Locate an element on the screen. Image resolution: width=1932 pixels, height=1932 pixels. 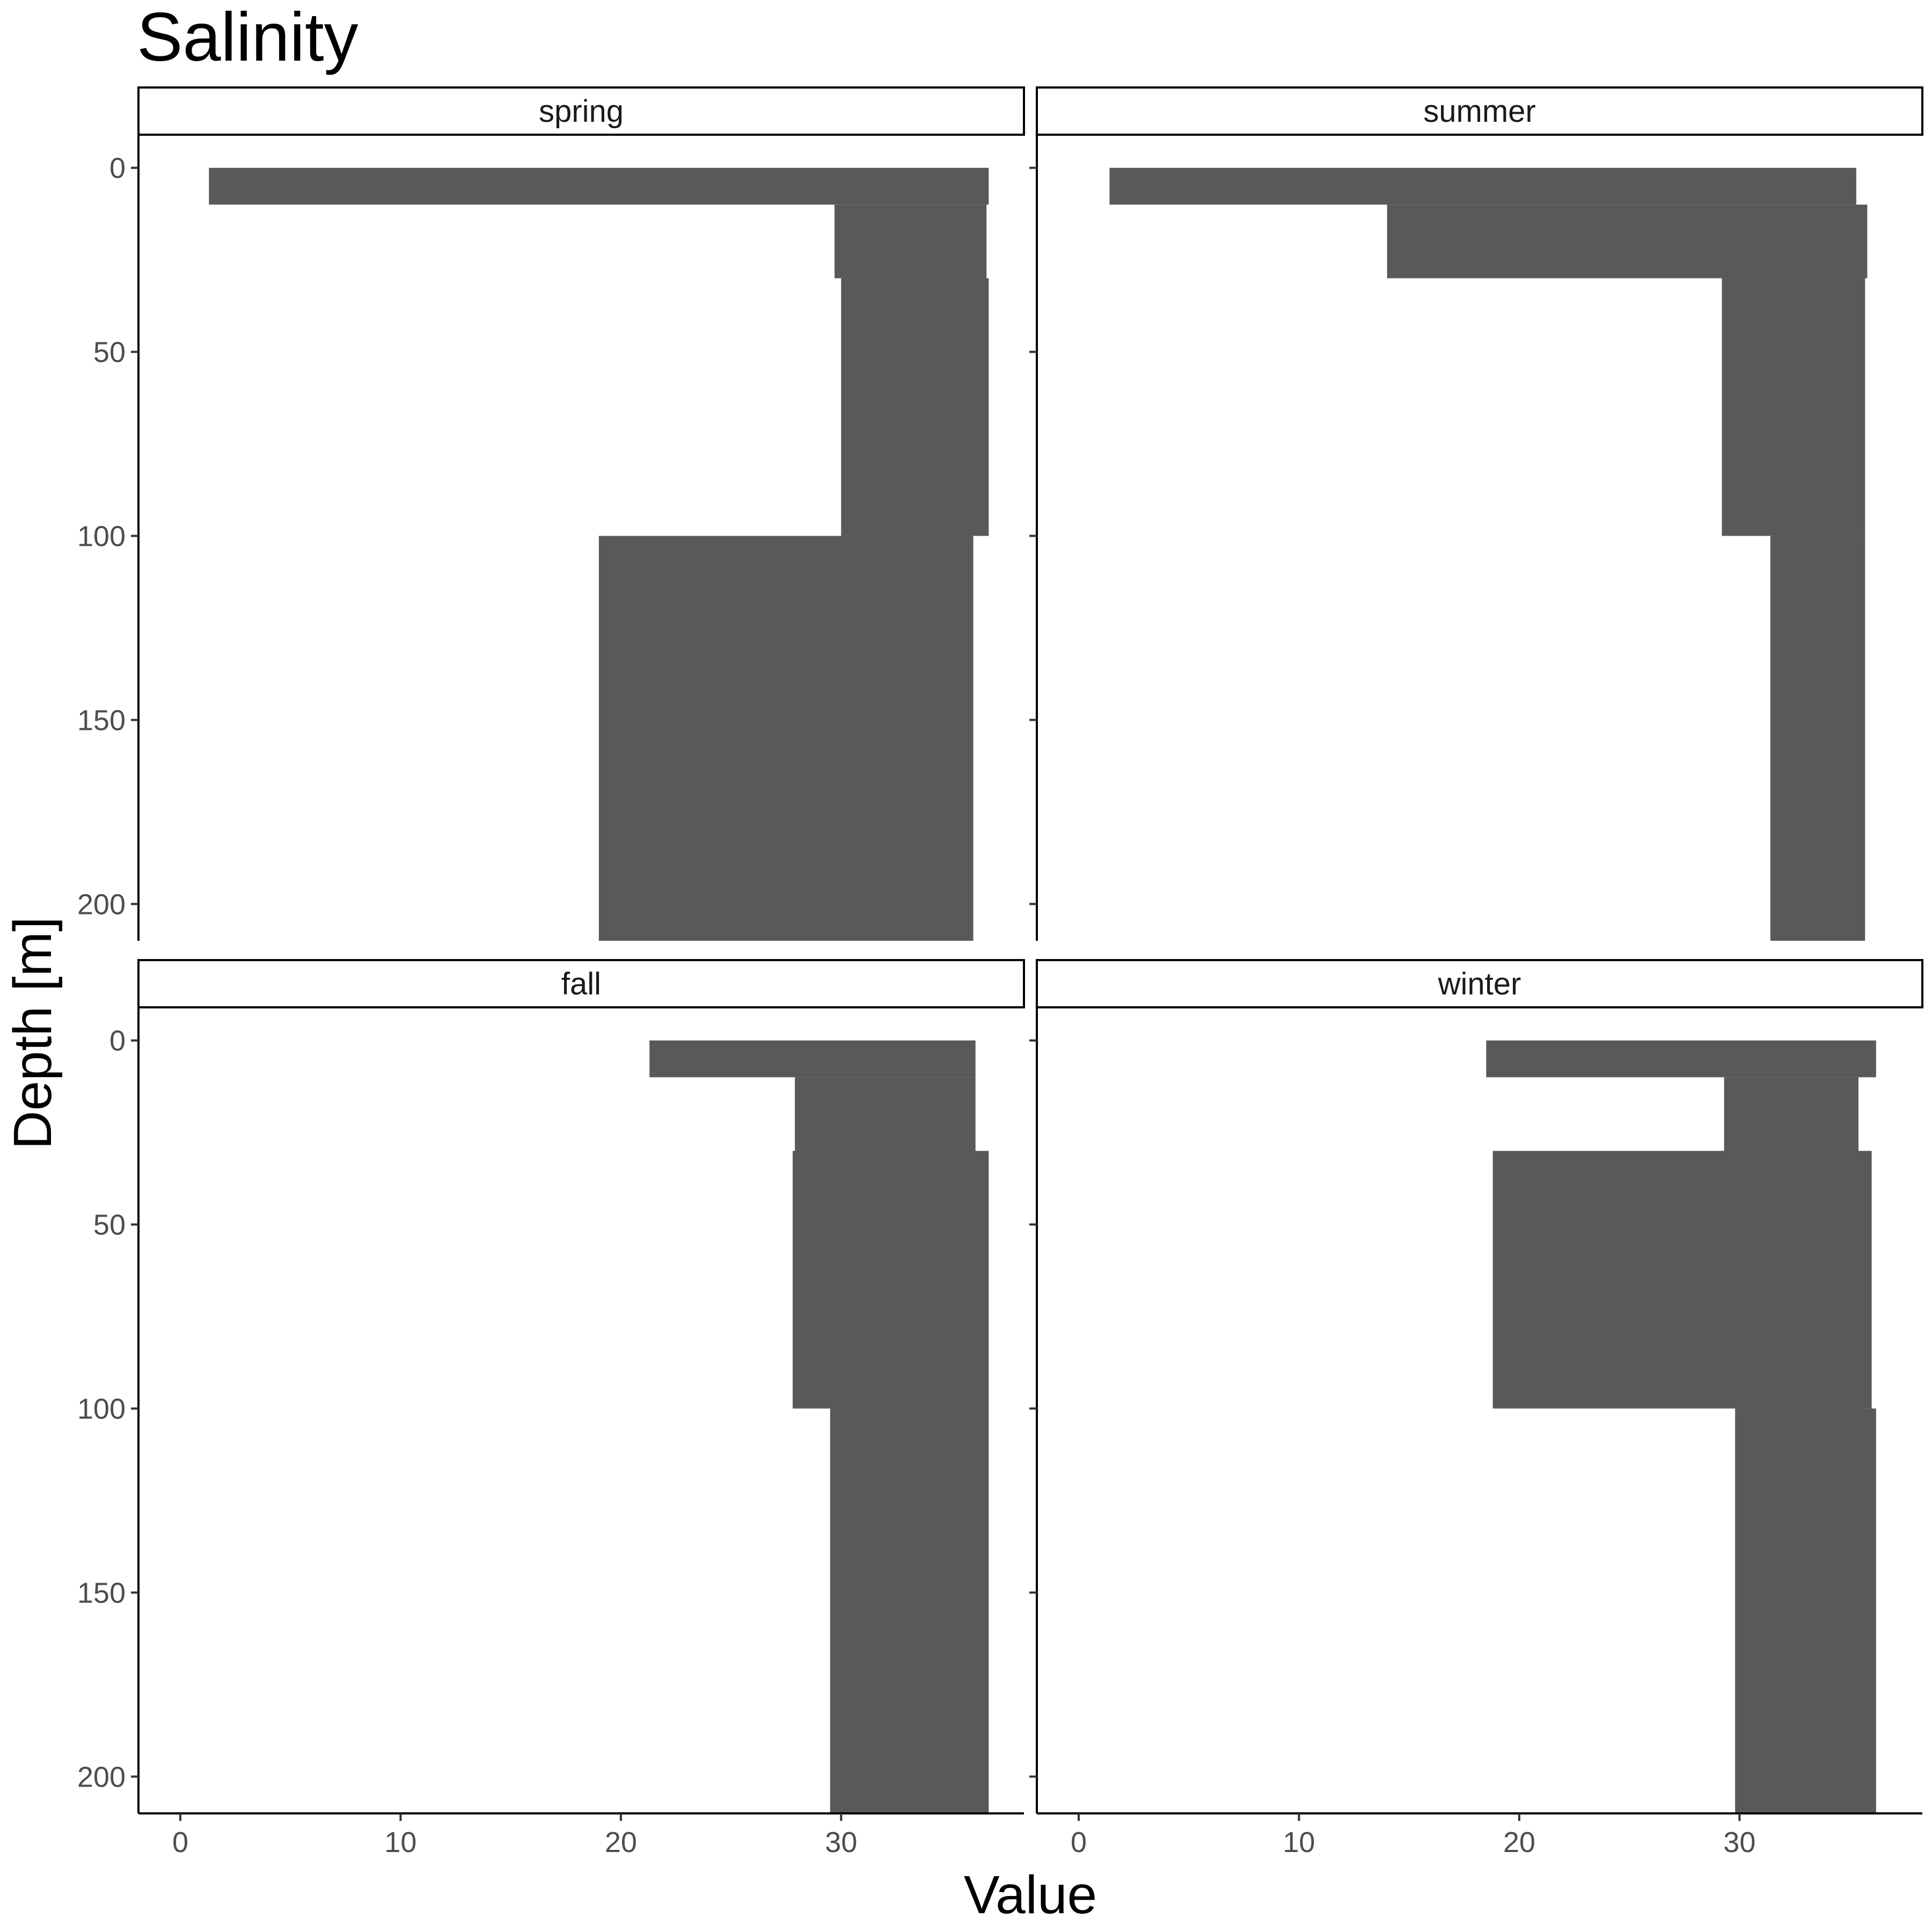
strip-summer is located at coordinates (1479, 111).